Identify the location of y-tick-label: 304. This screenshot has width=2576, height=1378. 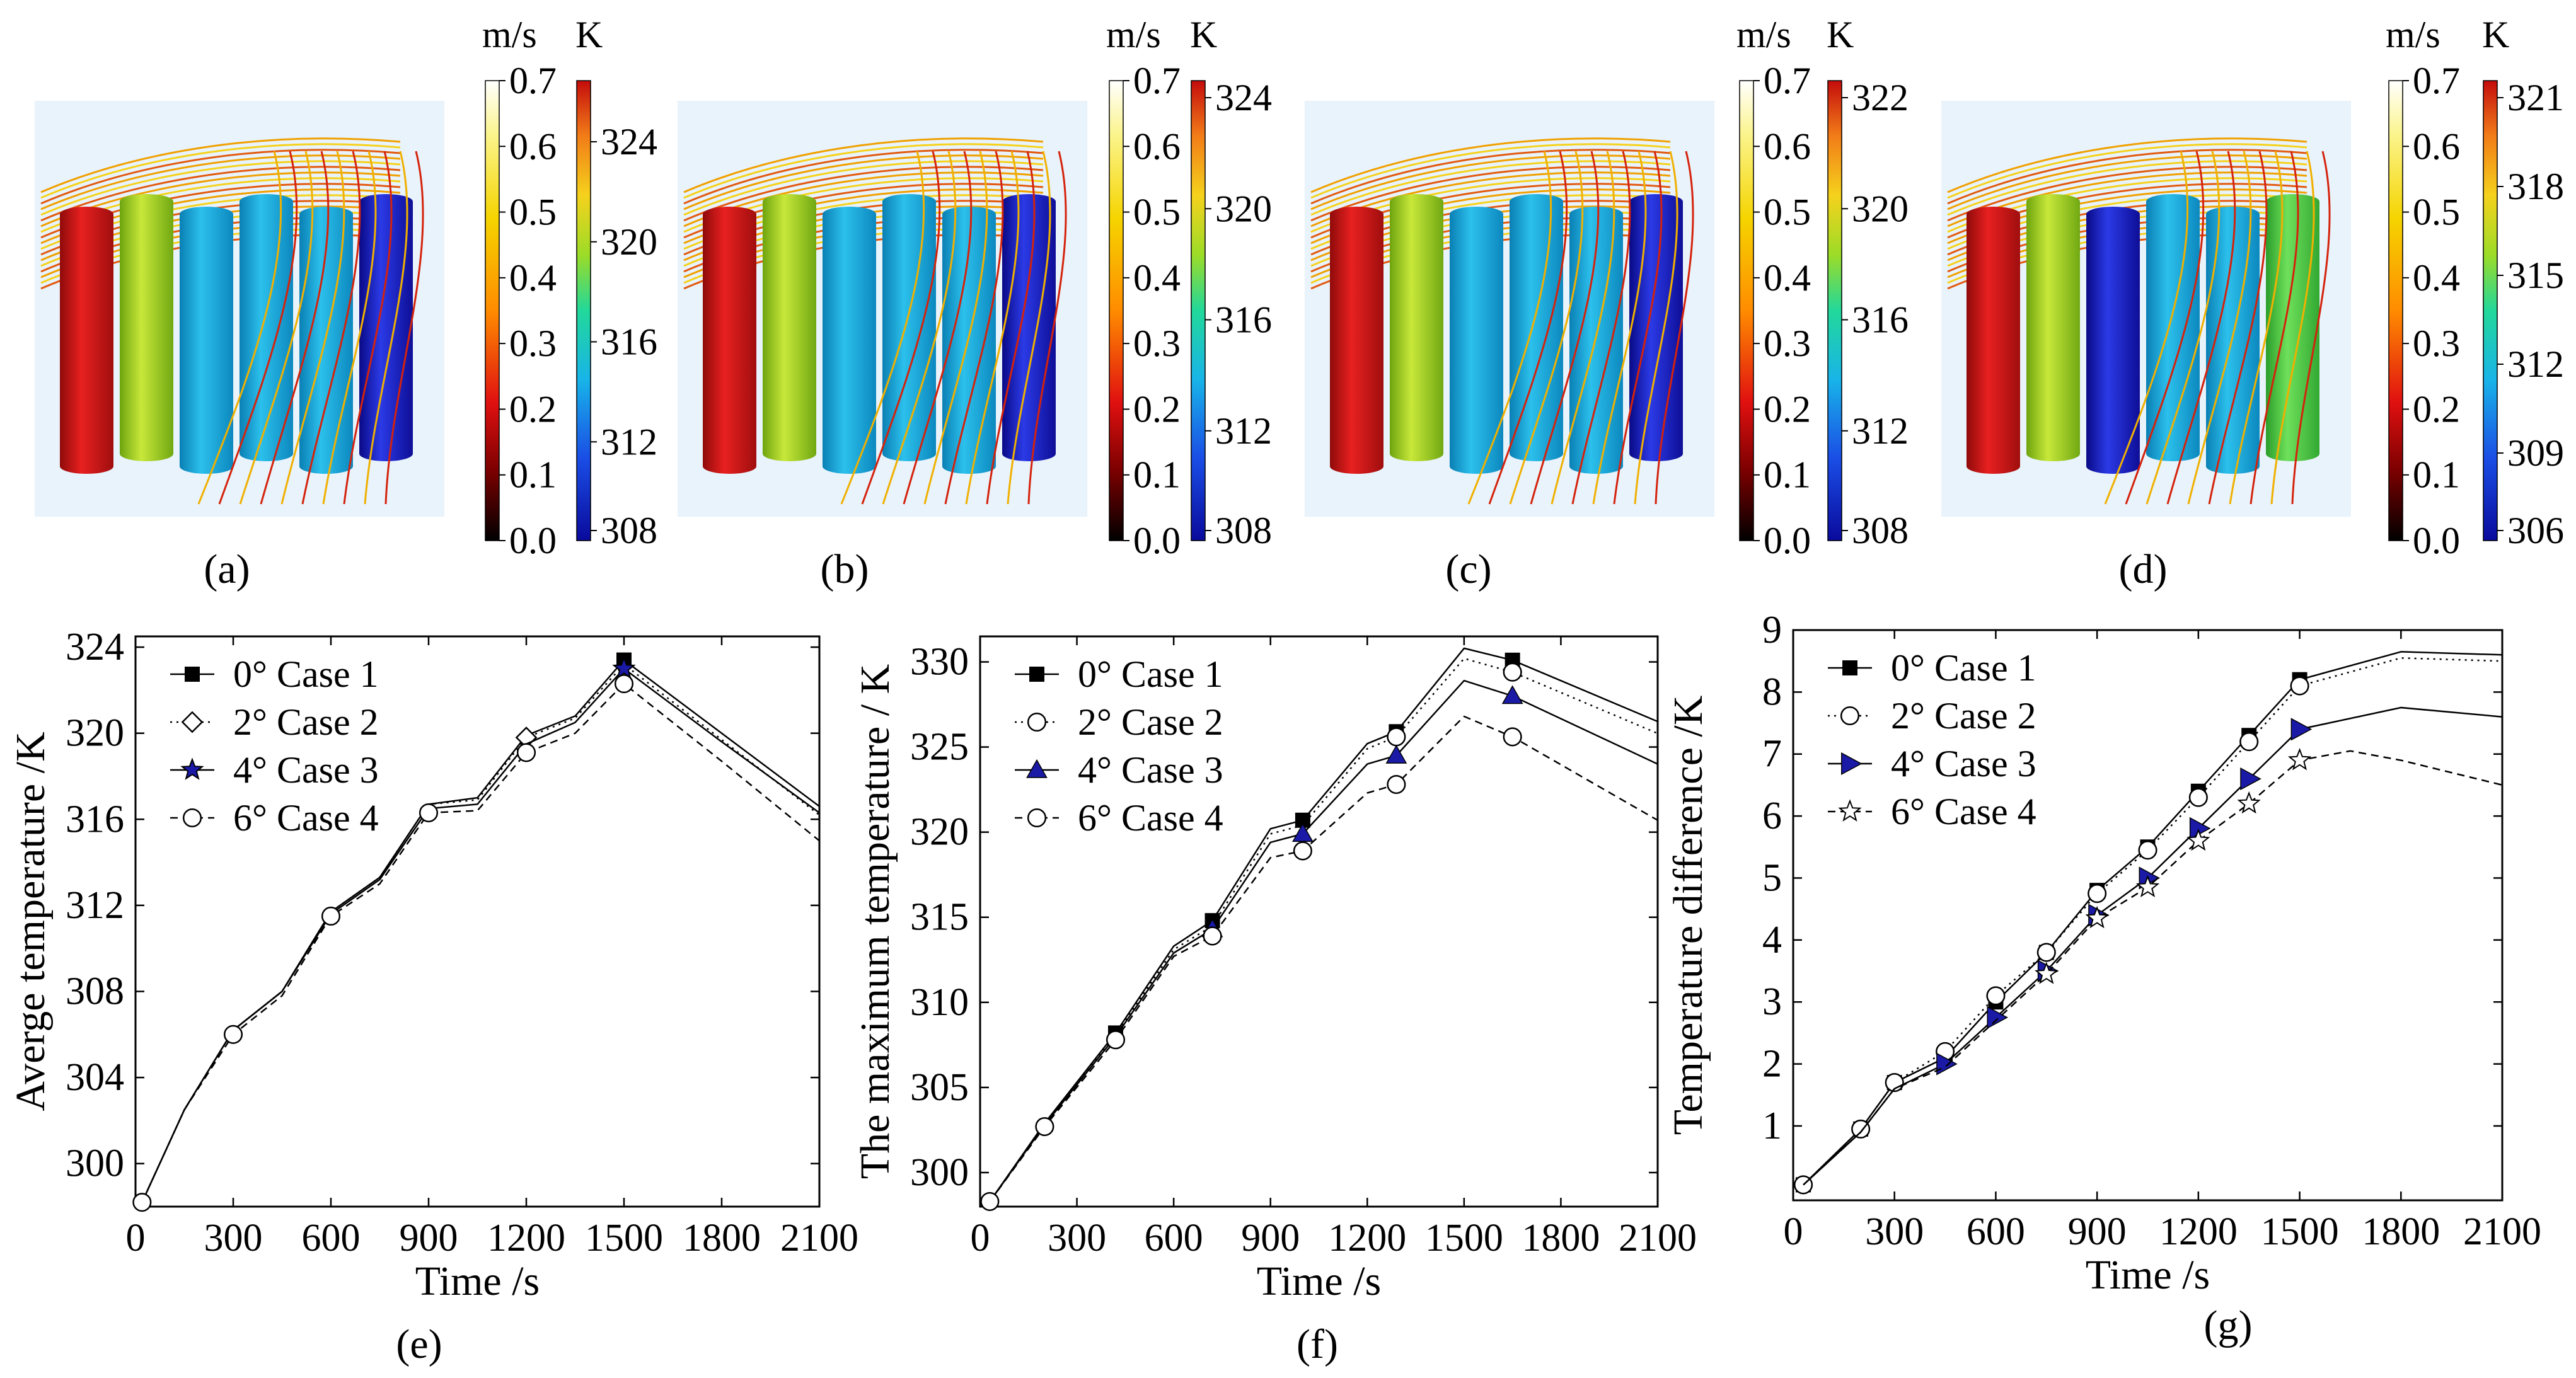
(95, 1077).